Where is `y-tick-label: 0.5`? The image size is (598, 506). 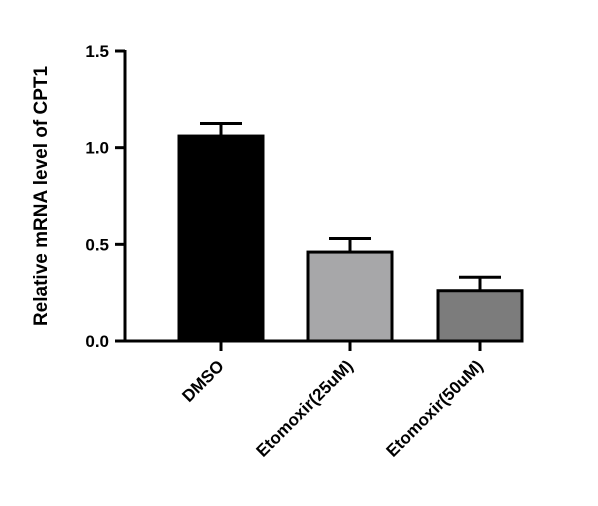
y-tick-label: 0.5 is located at coordinates (97, 244).